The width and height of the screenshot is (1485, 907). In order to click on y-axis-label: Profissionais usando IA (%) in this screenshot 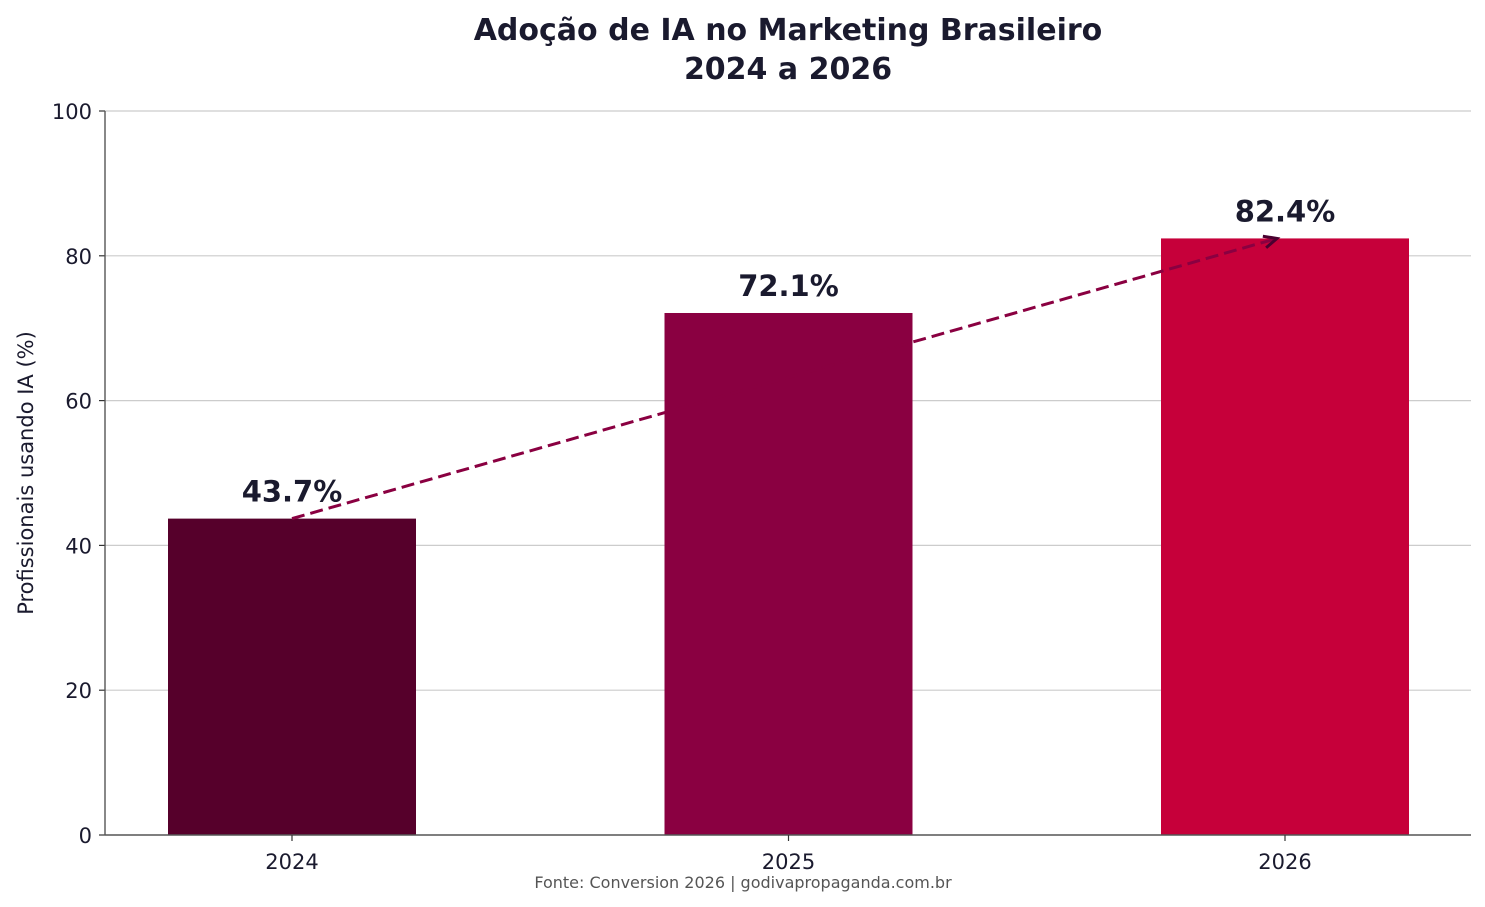, I will do `click(26, 473)`.